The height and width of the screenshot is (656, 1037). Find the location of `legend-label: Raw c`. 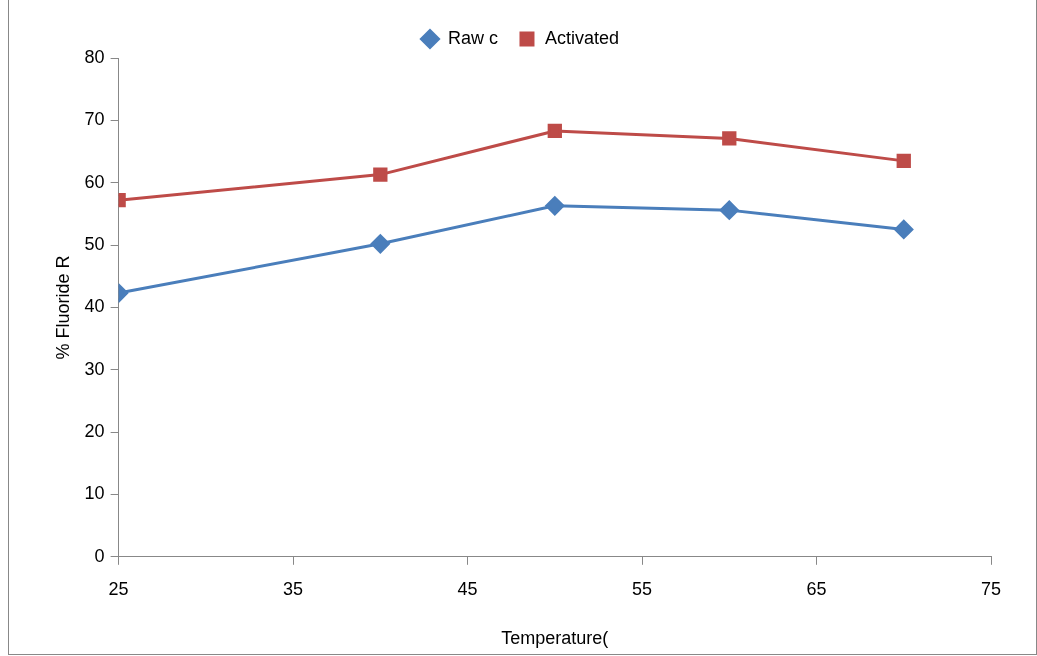

legend-label: Raw c is located at coordinates (472, 37).